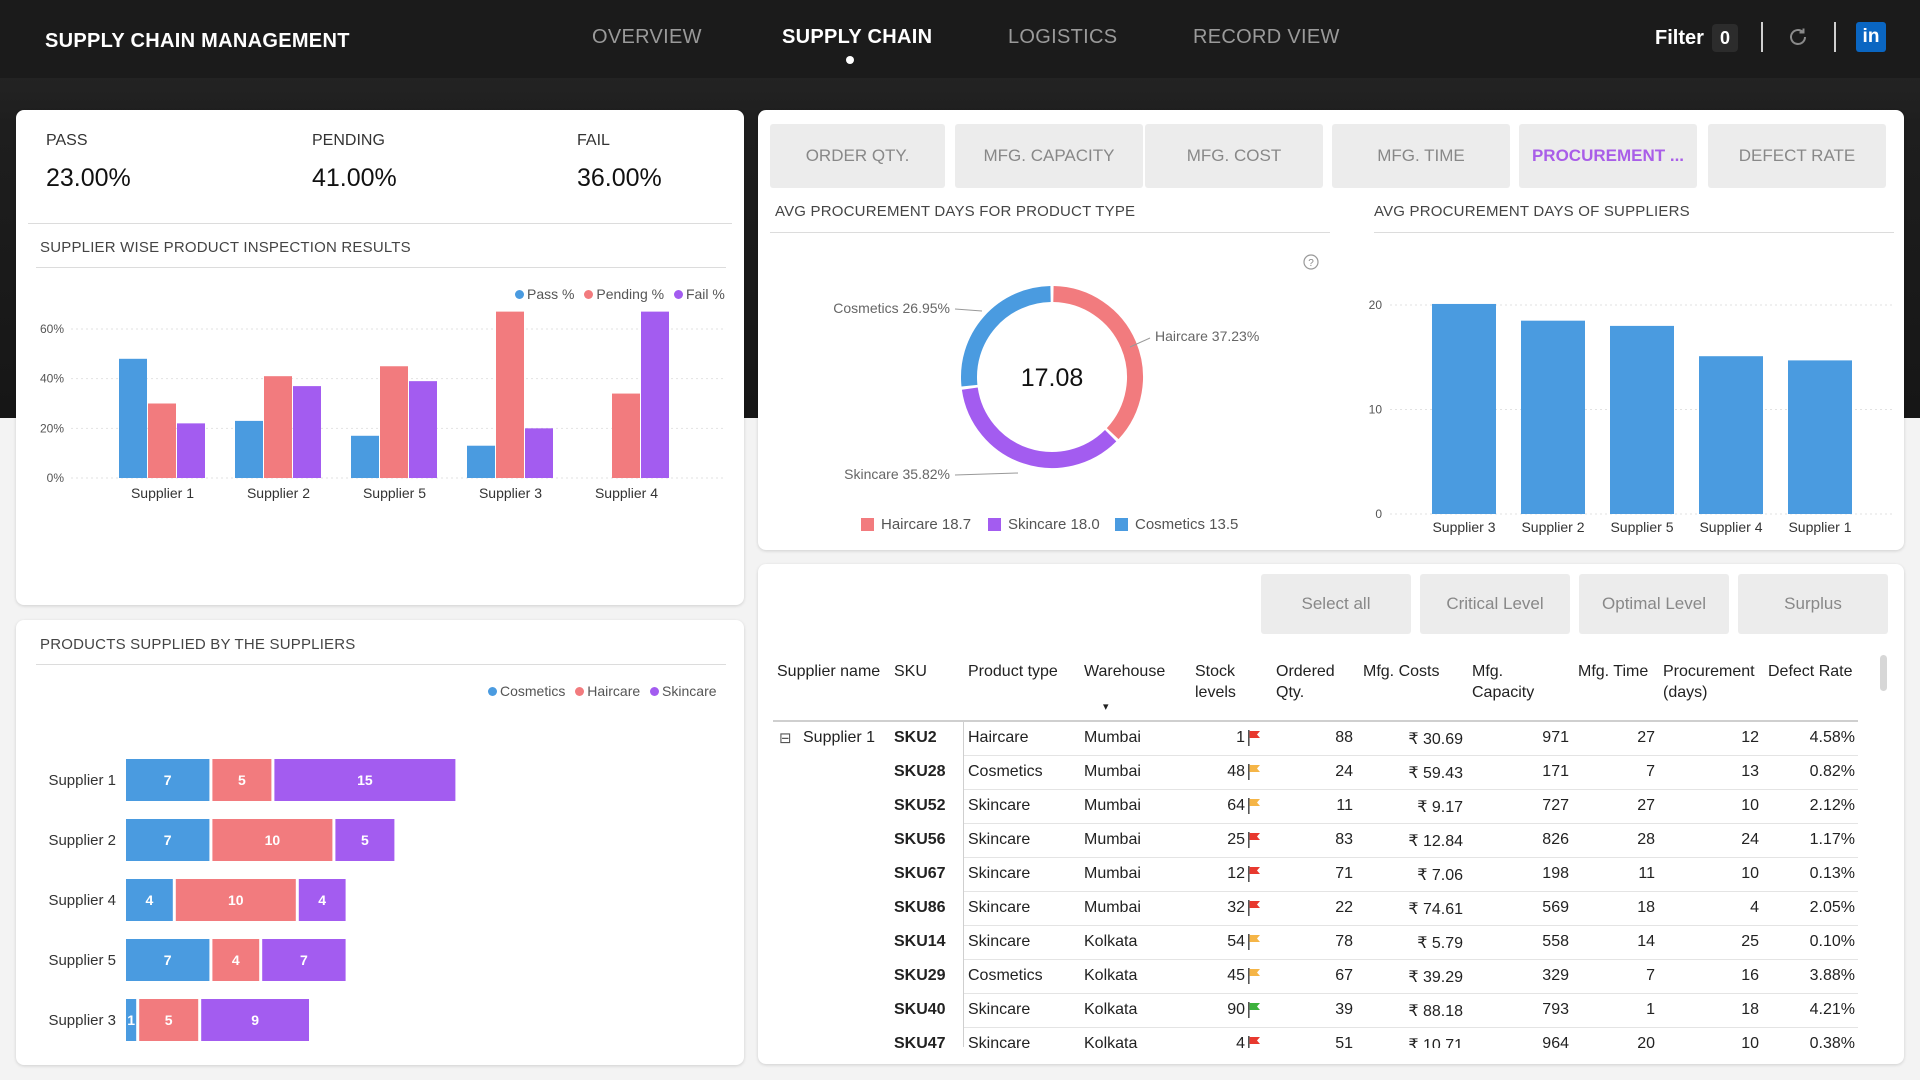 The width and height of the screenshot is (1920, 1080). Describe the element at coordinates (655, 691) in the screenshot. I see `legend-swatch-skincare` at that location.